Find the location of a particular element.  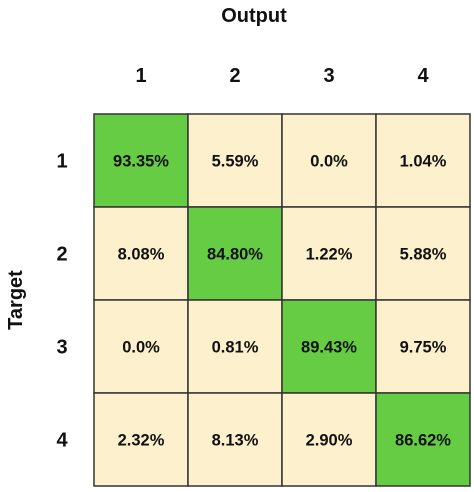

column-tick-labels: 1 2 3 4 is located at coordinates (282, 76).